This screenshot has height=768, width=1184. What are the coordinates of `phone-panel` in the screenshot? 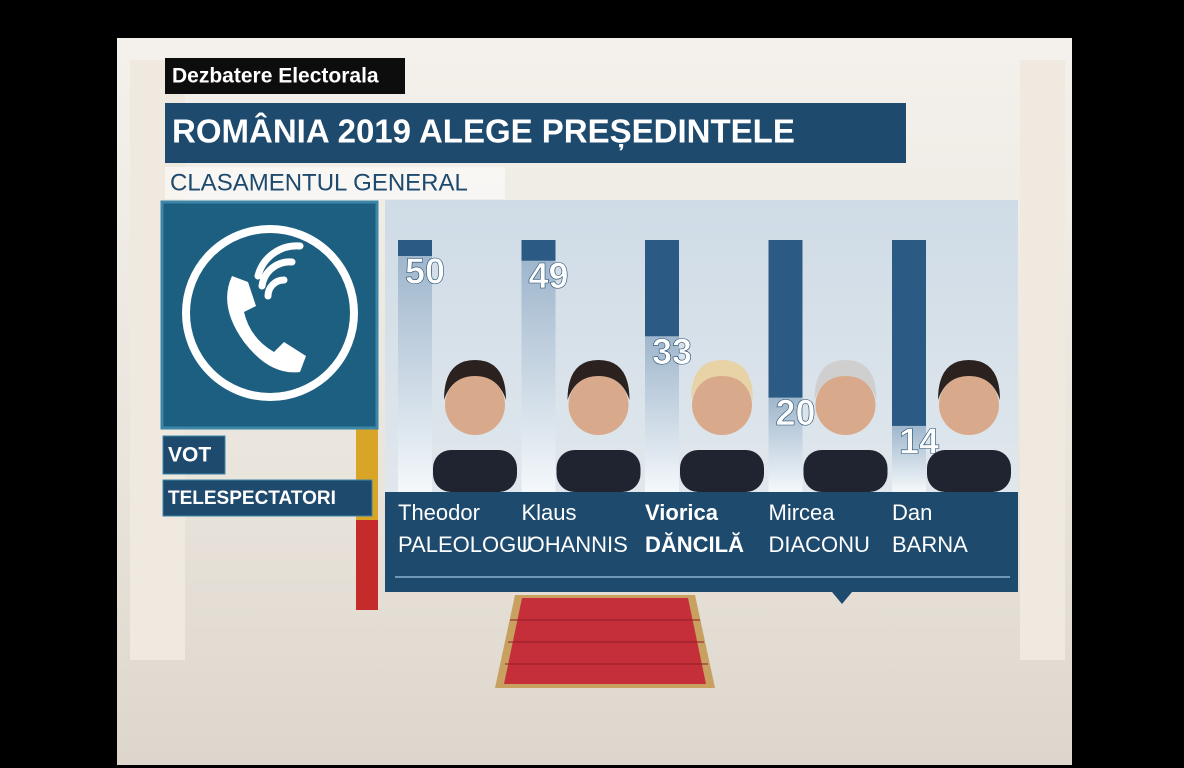 It's located at (269, 315).